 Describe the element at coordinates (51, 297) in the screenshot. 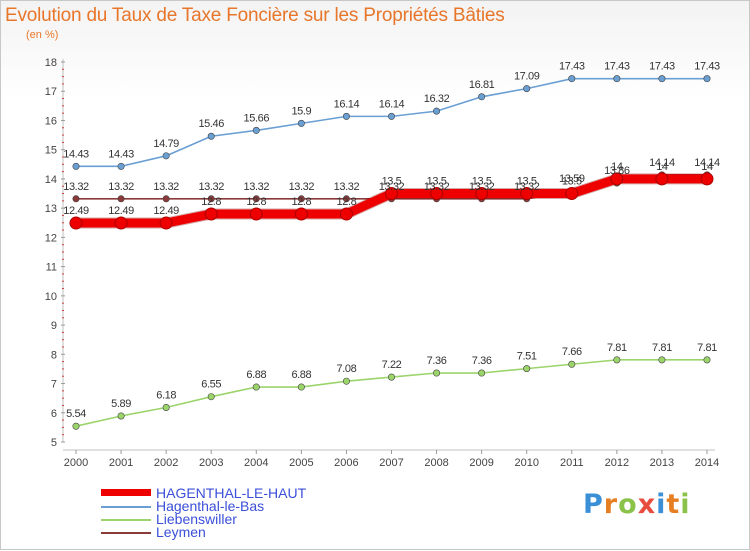

I see `y-tick-label: 10` at that location.